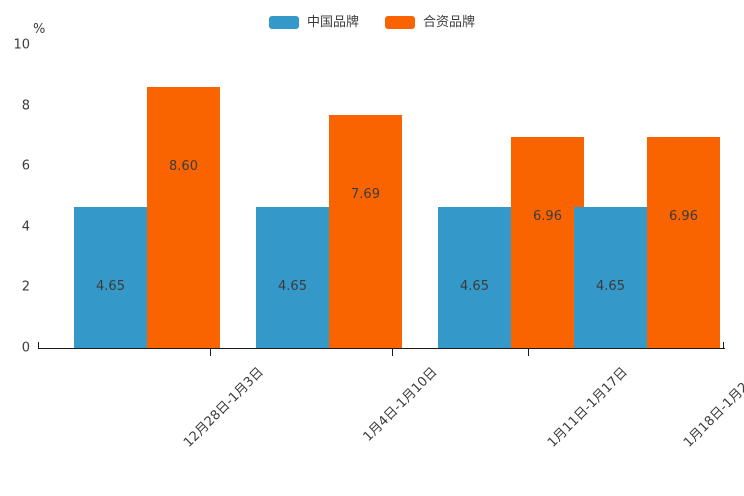 The height and width of the screenshot is (496, 744). What do you see at coordinates (332, 22) in the screenshot?
I see `legend-label-china-brand: 中国品牌` at bounding box center [332, 22].